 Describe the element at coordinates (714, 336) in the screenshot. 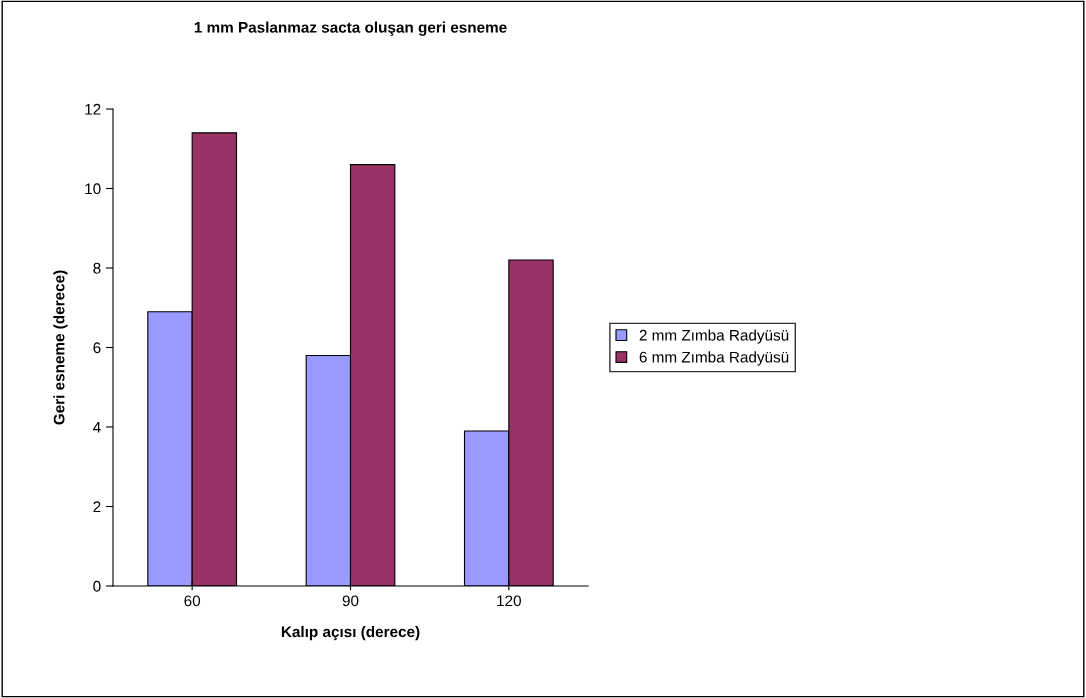

I see `legend-label: 2 mm Zımba Radyüsü` at that location.